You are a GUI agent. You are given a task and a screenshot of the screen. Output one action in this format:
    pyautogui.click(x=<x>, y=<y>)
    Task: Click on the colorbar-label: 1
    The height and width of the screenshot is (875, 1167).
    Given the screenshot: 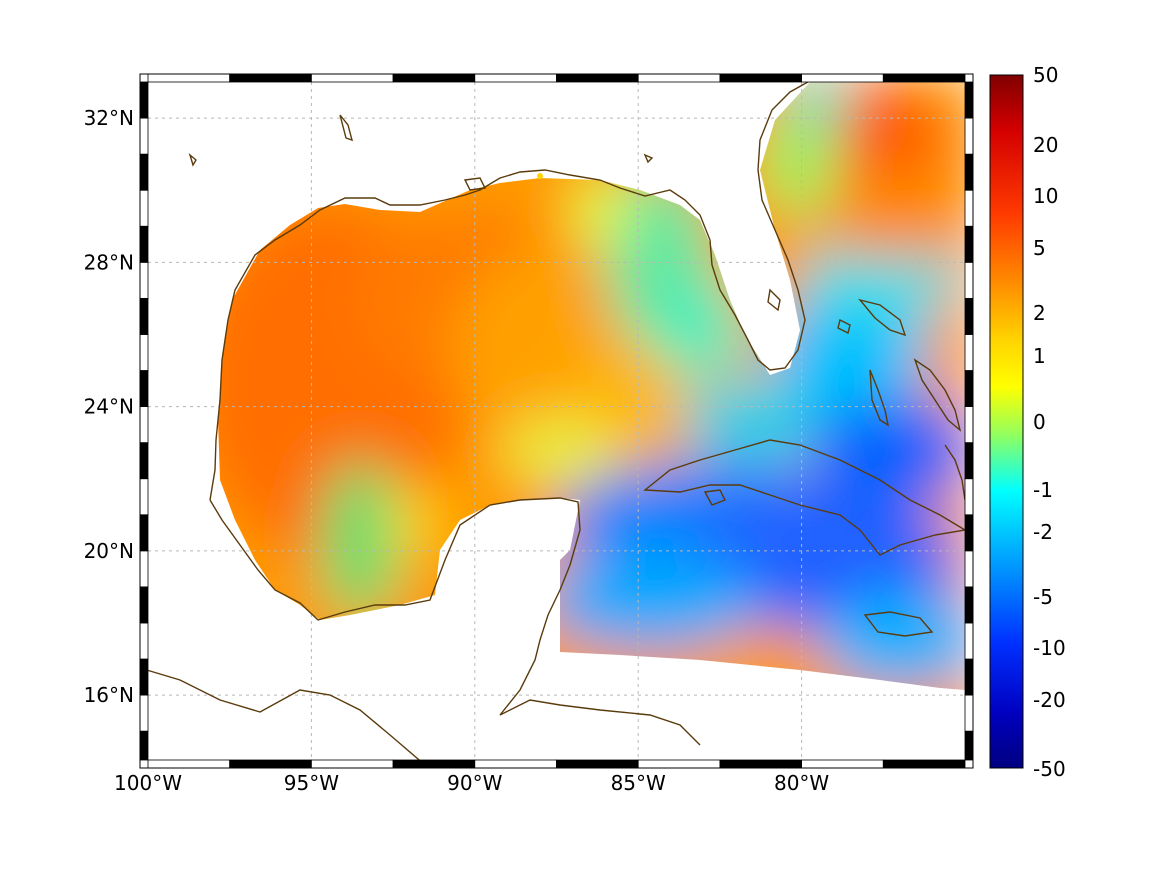 What is the action you would take?
    pyautogui.click(x=1039, y=356)
    